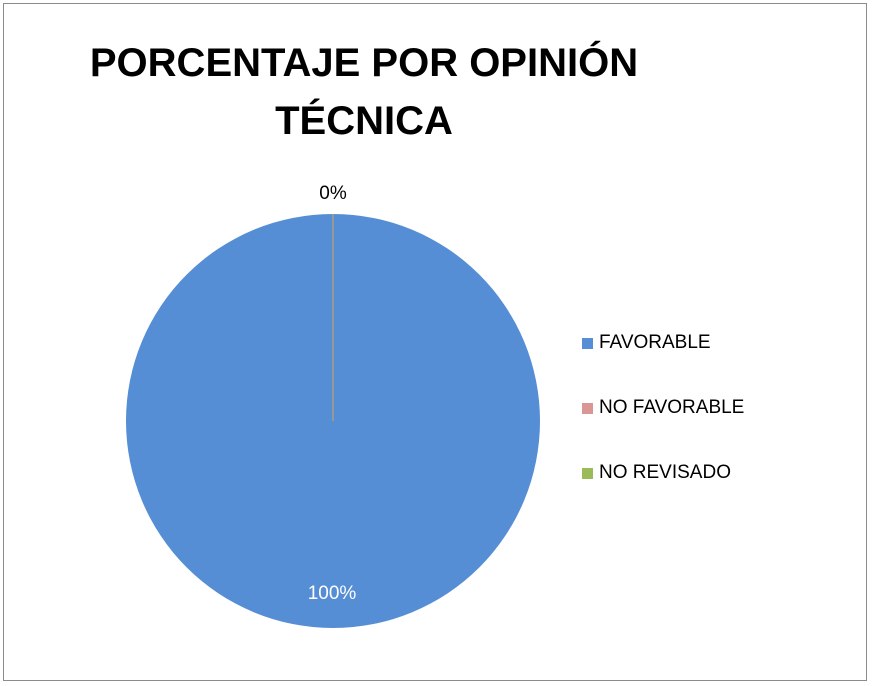  Describe the element at coordinates (587, 473) in the screenshot. I see `legend-swatch-no-revisado` at that location.